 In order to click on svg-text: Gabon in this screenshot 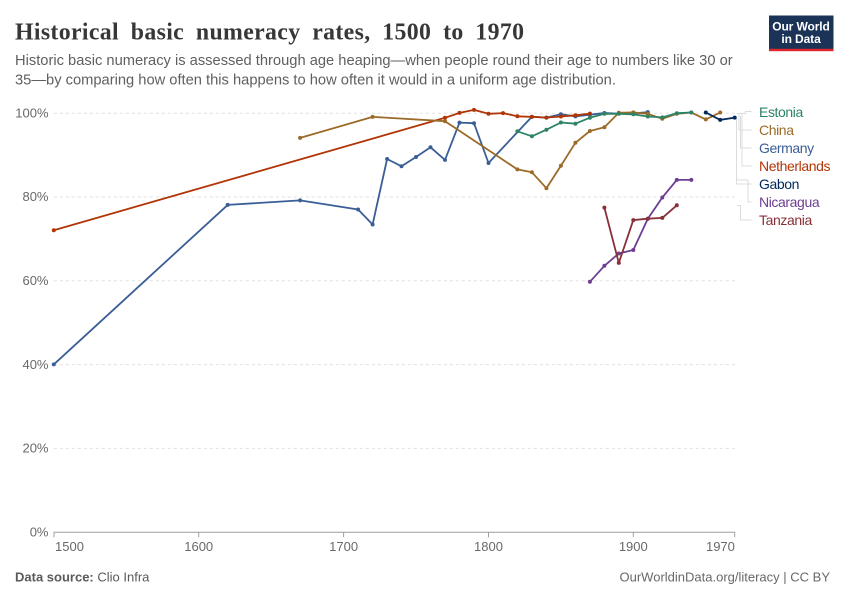, I will do `click(779, 184)`.